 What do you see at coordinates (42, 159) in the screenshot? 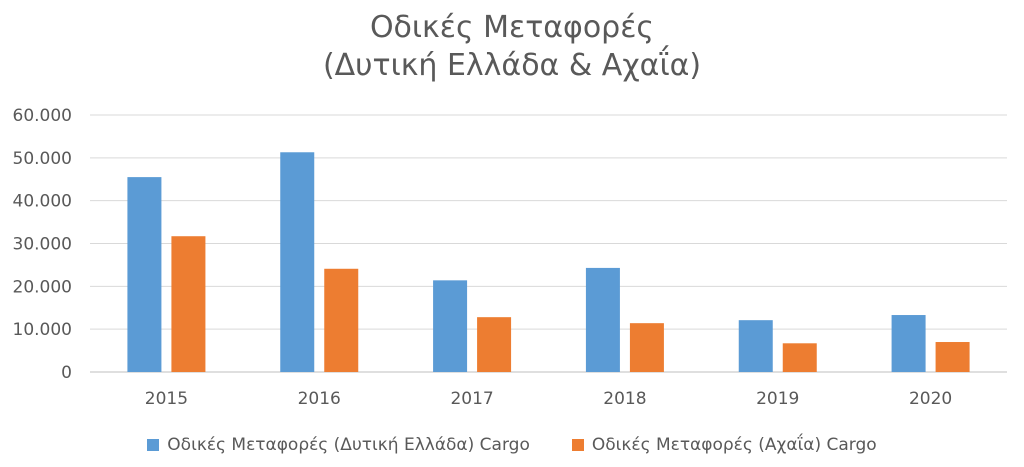
I see `y-tick-label: 50.000` at bounding box center [42, 159].